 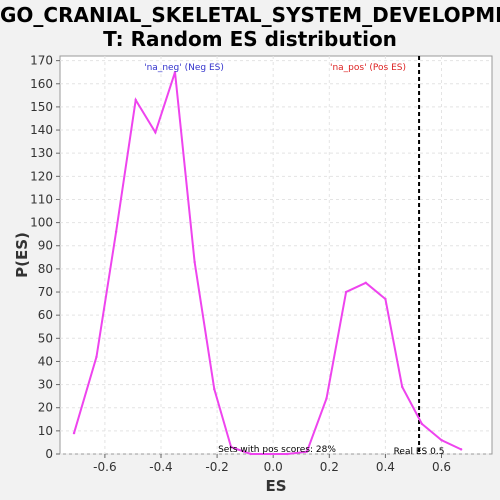 I want to click on y-tick-label: 120, so click(x=41, y=176).